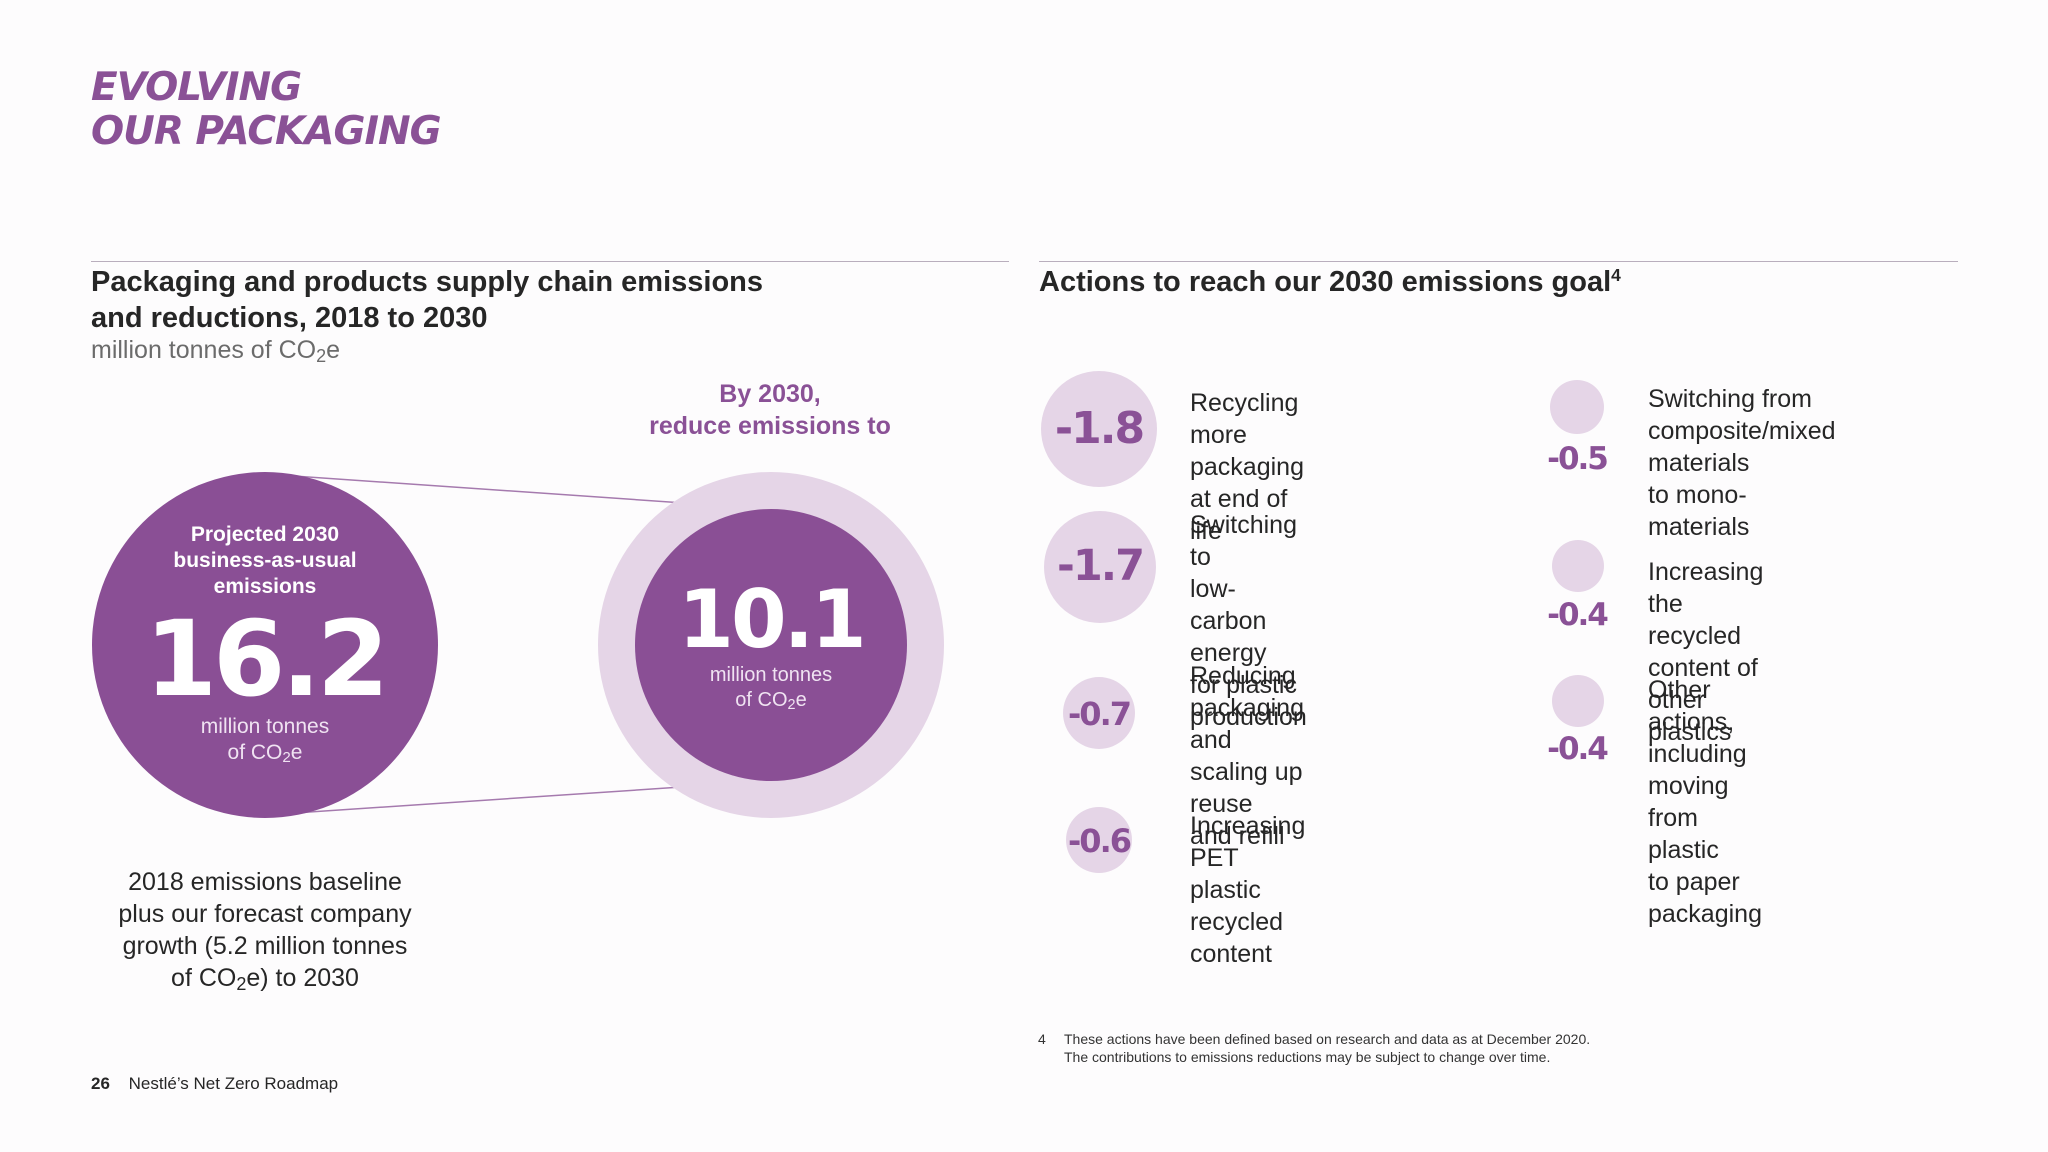  What do you see at coordinates (266, 131) in the screenshot?
I see `page-title-line: OUR PACKAGING` at bounding box center [266, 131].